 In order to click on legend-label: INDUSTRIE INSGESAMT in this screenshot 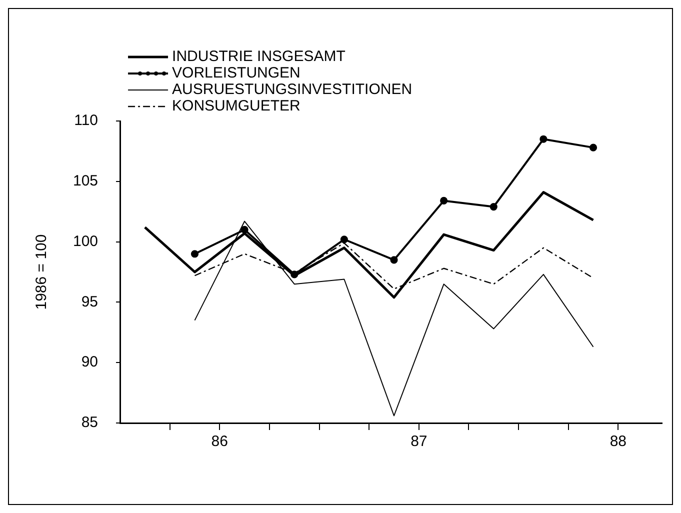, I will do `click(259, 57)`.